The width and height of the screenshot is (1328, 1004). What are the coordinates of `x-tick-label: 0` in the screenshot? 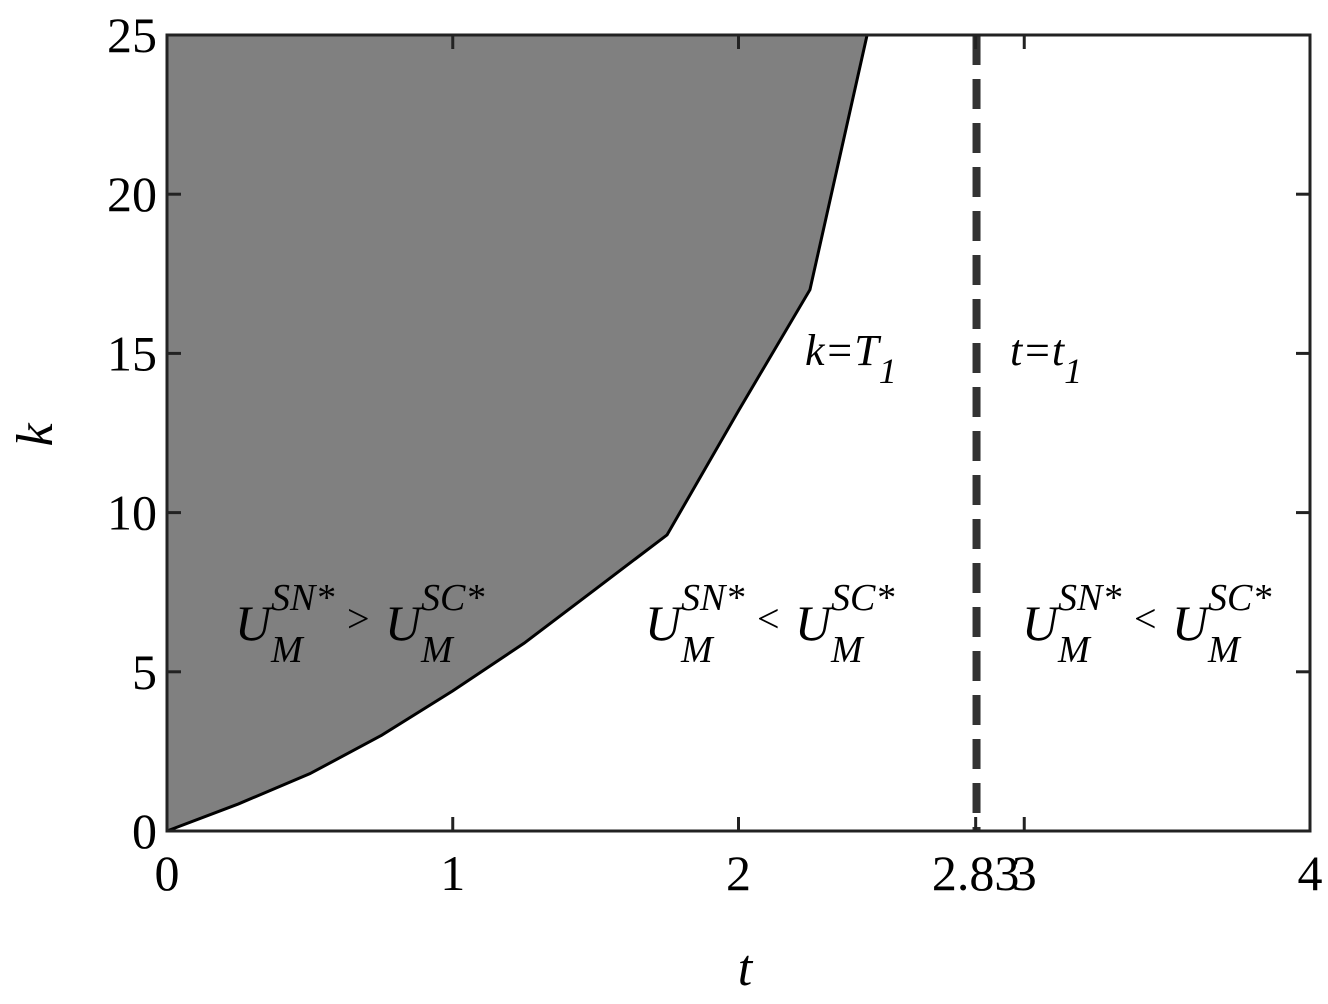 It's located at (167, 873).